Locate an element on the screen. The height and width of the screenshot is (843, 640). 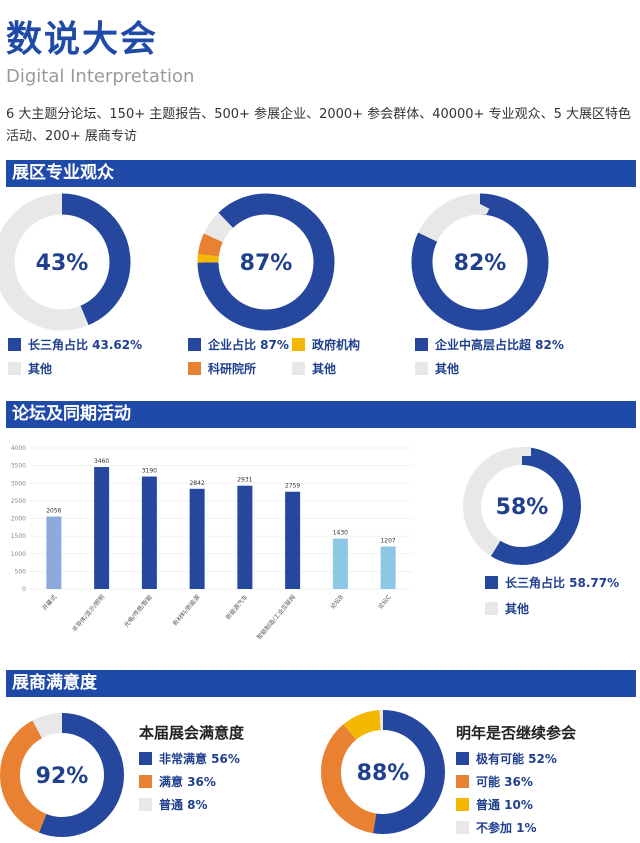
legend-label: 企业占比 87% is located at coordinates (248, 345).